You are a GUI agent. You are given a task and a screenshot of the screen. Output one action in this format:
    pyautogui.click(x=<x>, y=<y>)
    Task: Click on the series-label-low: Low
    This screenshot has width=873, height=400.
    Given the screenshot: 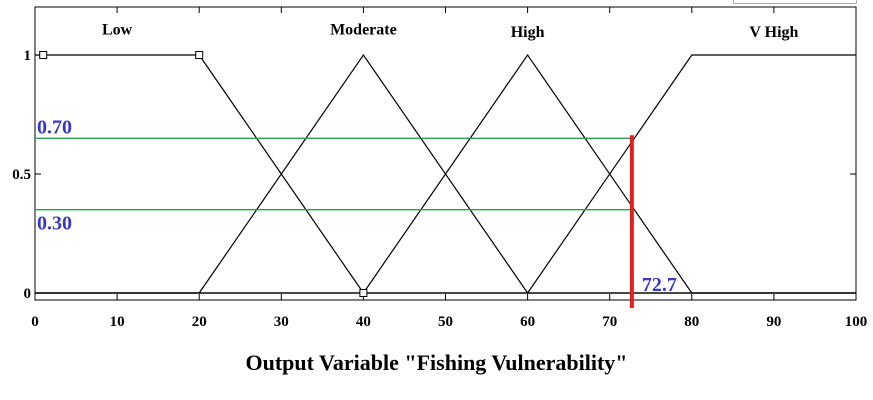 What is the action you would take?
    pyautogui.click(x=117, y=30)
    